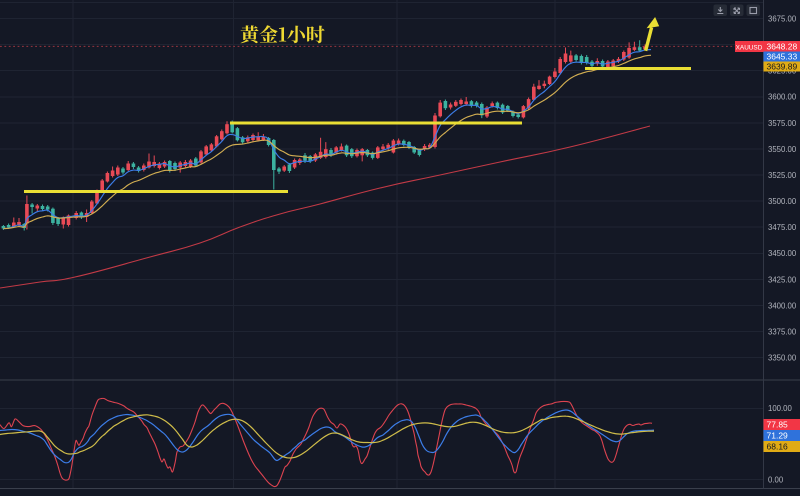 Image resolution: width=800 pixels, height=496 pixels. What do you see at coordinates (782, 149) in the screenshot?
I see `svg-text: 3550.00` at bounding box center [782, 149].